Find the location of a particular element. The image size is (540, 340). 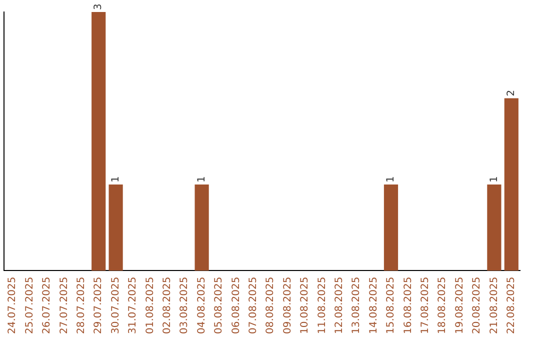

x-tick-label: 27.07.2025 is located at coordinates (64, 305).